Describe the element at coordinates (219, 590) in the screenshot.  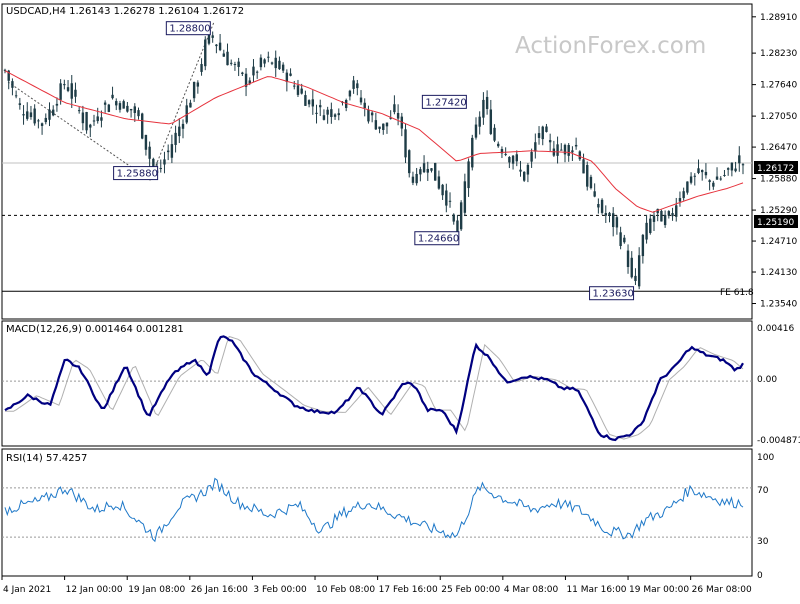
I see `x-axis-label: 26 Jan 16:00` at that location.